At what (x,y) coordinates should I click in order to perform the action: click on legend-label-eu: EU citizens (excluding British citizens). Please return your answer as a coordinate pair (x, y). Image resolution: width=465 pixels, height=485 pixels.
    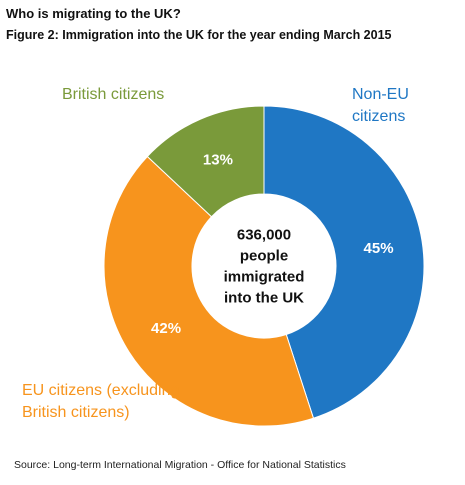
    Looking at the image, I should click on (102, 402).